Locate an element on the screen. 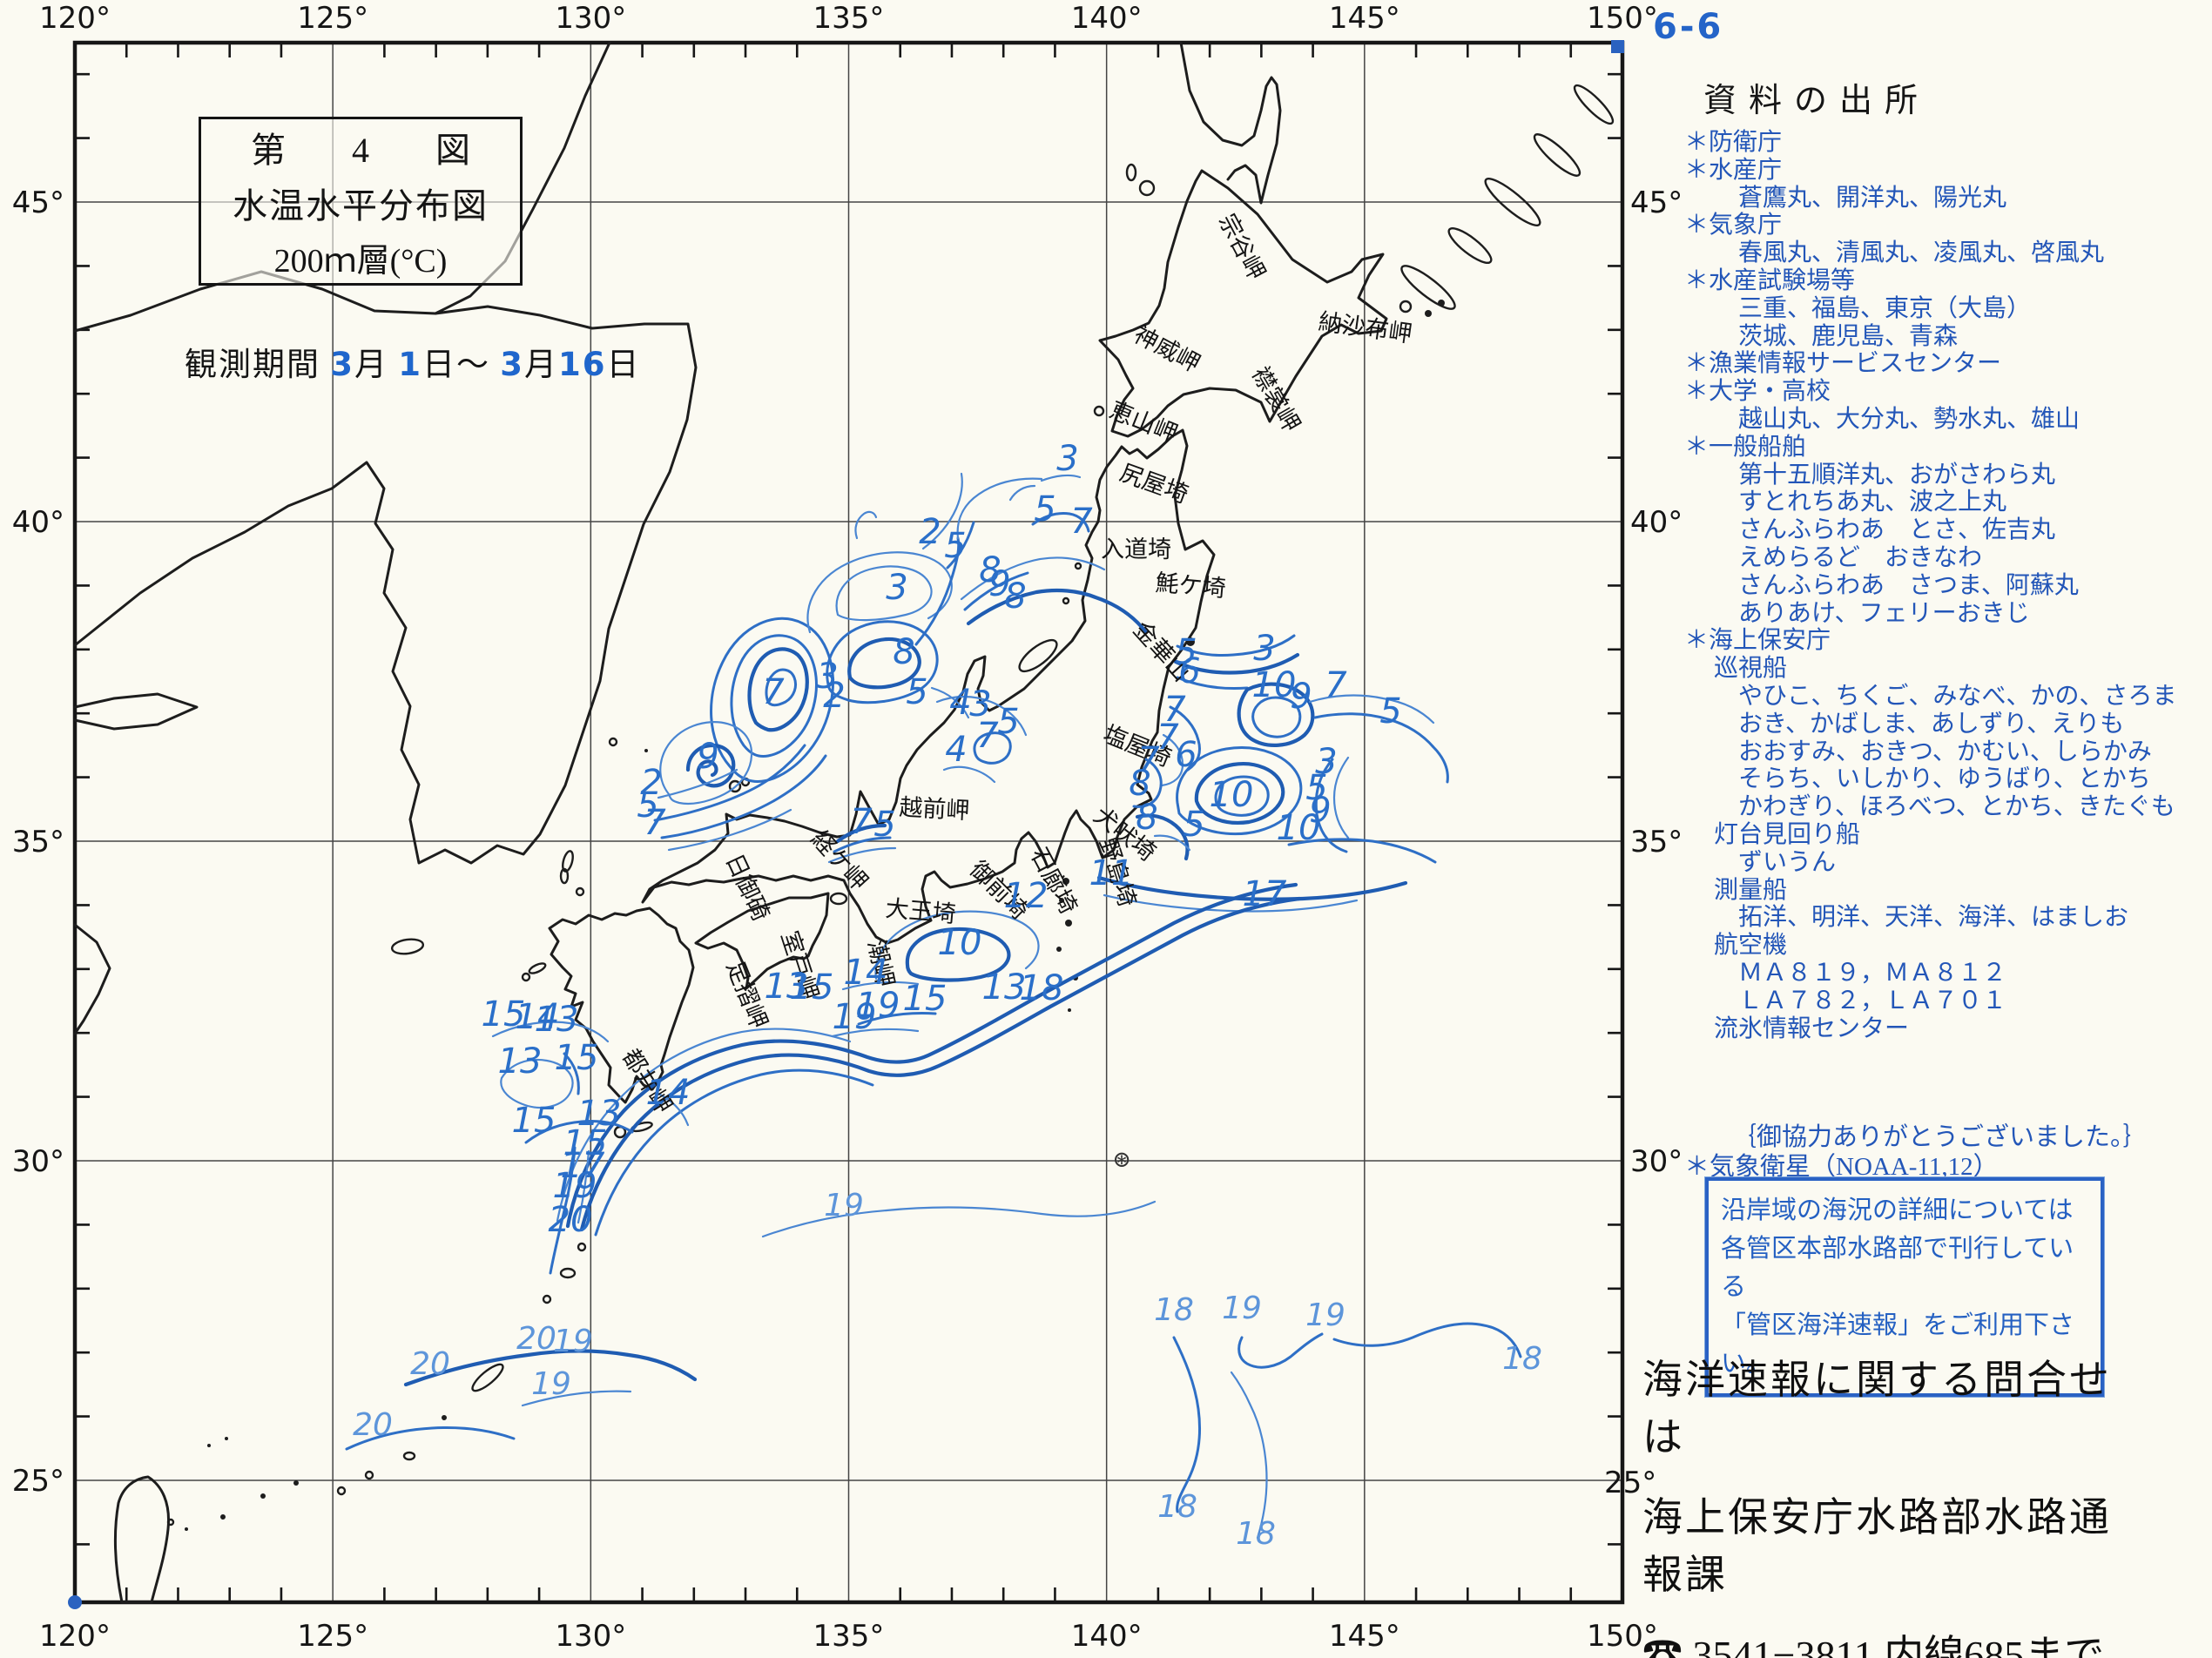  source-item: えめらるど おきなわ is located at coordinates (1861, 557).